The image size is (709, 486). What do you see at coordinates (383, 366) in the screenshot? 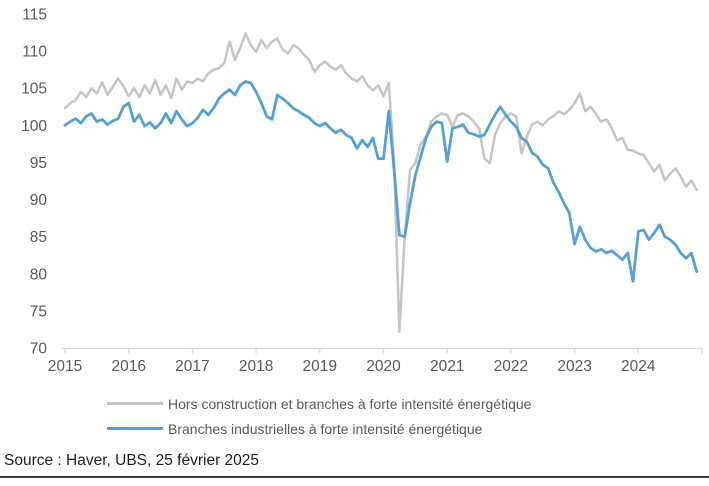
I see `x-axis-tick-label: 2020` at bounding box center [383, 366].